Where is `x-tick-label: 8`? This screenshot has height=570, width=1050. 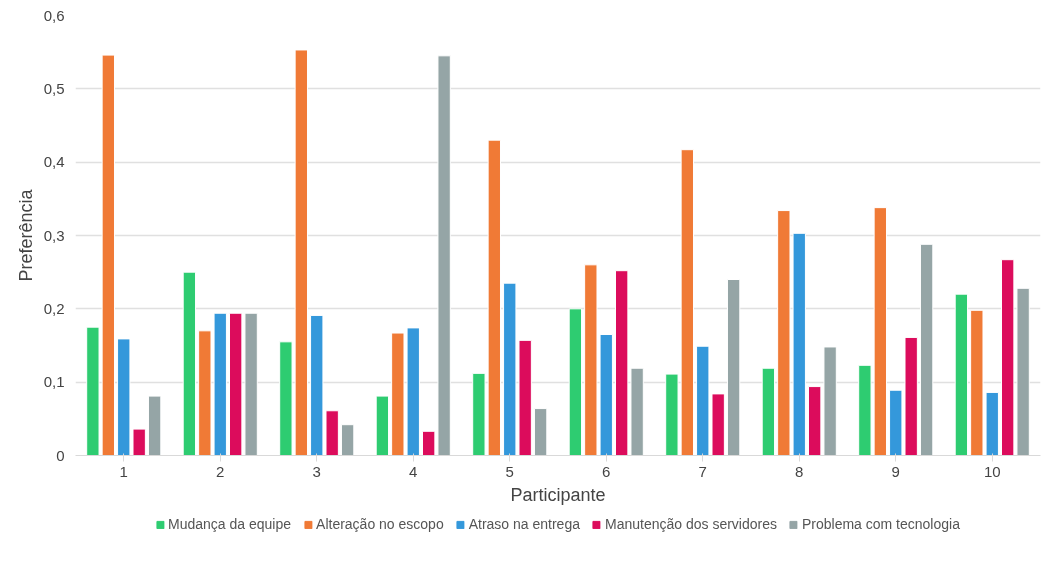 x-tick-label: 8 is located at coordinates (799, 471).